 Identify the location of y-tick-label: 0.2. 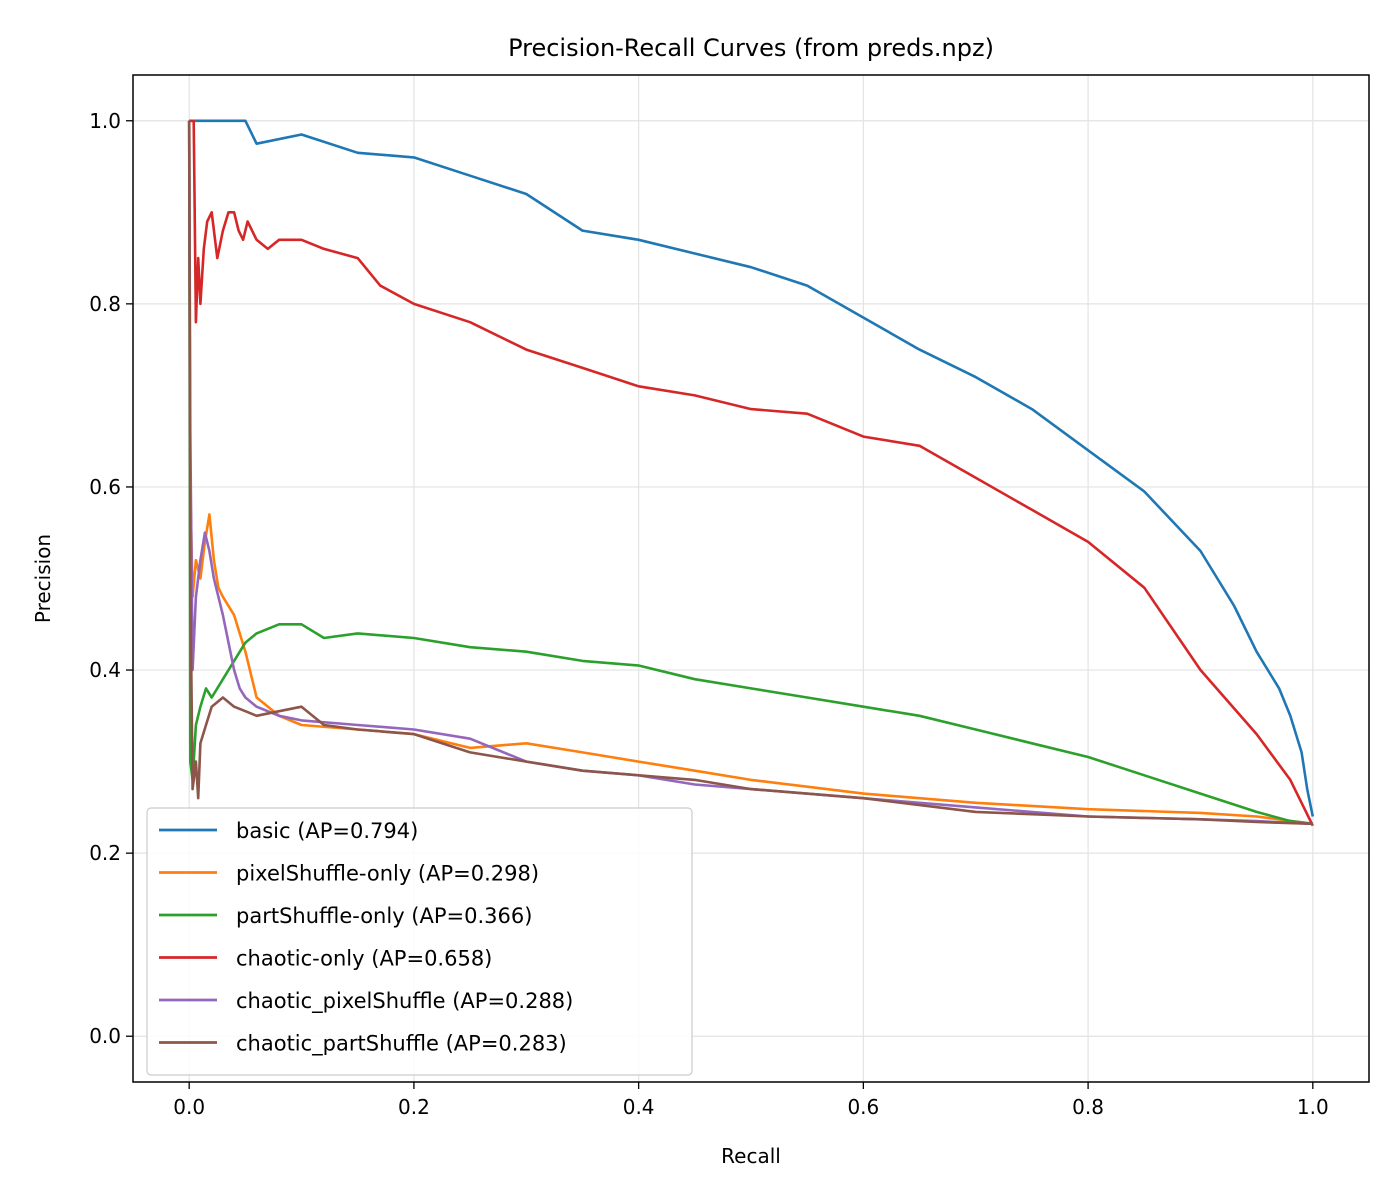
(105, 853).